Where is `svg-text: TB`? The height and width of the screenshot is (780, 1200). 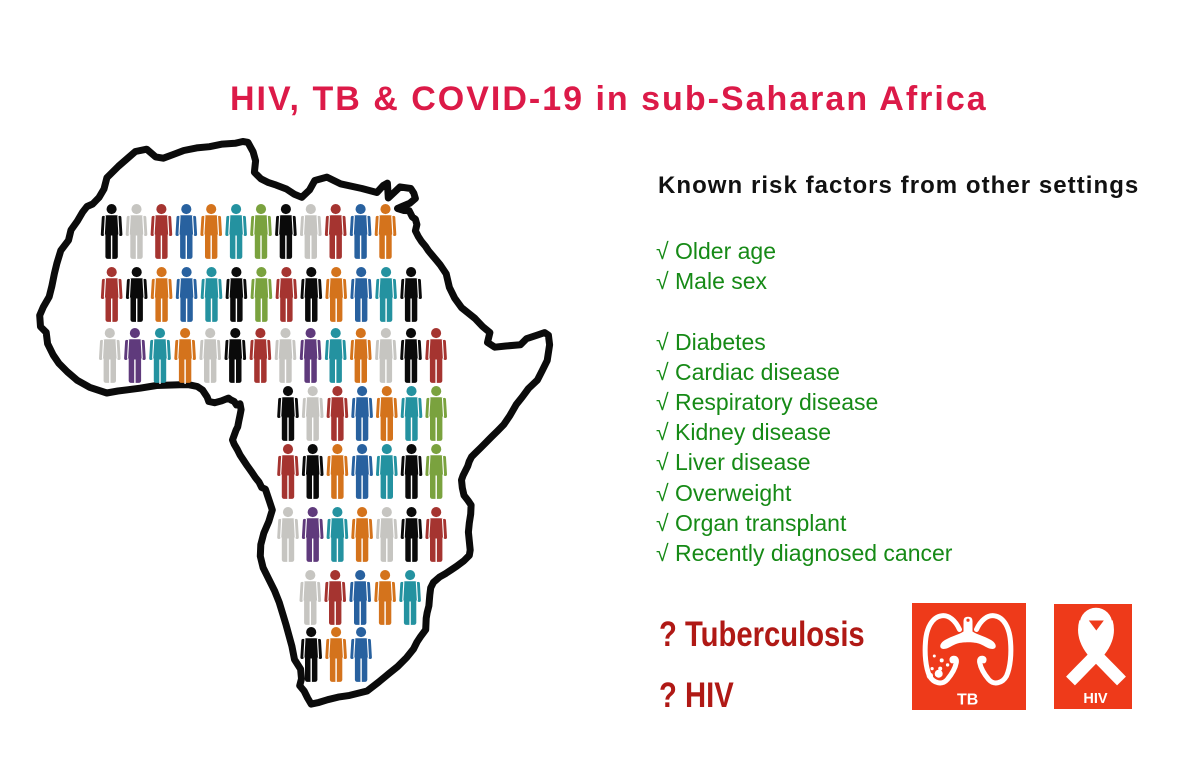
svg-text: TB is located at coordinates (967, 700).